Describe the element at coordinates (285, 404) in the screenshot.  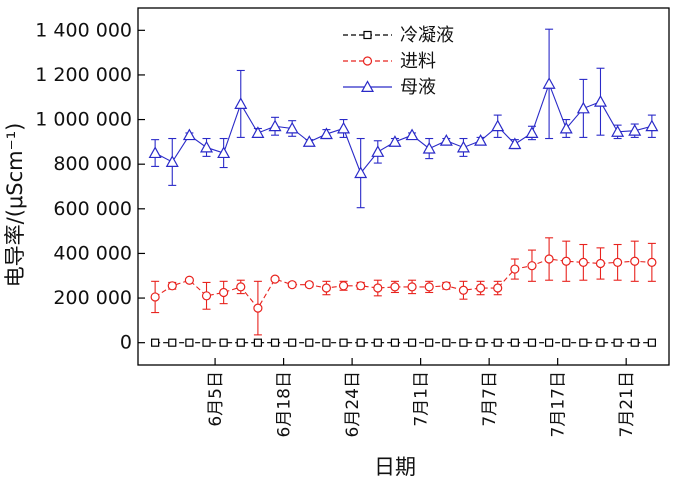
I see `x-tick-label: 6月18日` at that location.